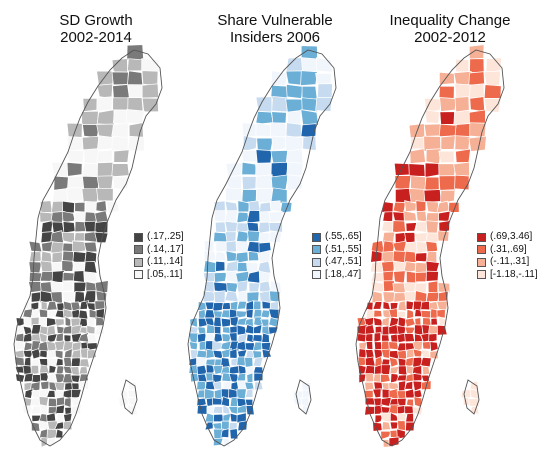  What do you see at coordinates (507, 250) in the screenshot?
I see `legend-item: (.31,.69]` at bounding box center [507, 250].